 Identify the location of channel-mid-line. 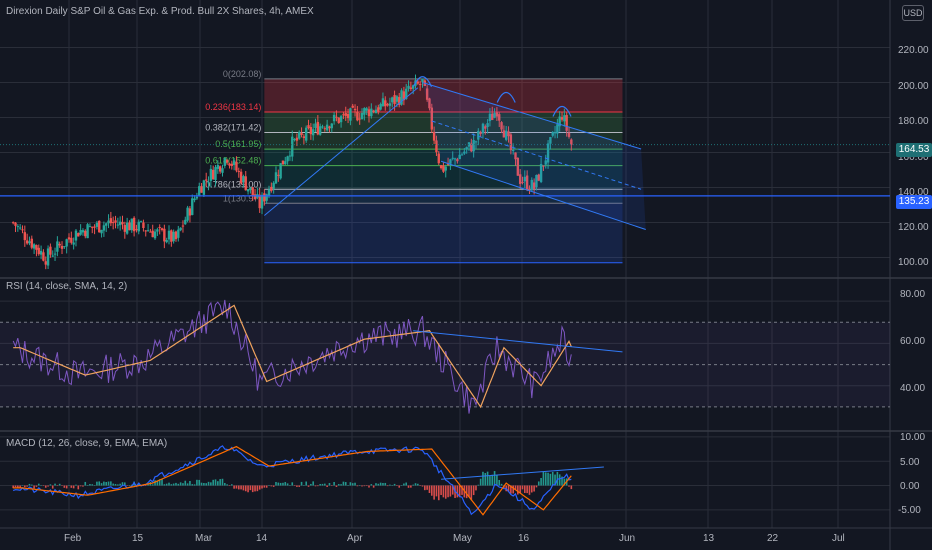
(536, 155).